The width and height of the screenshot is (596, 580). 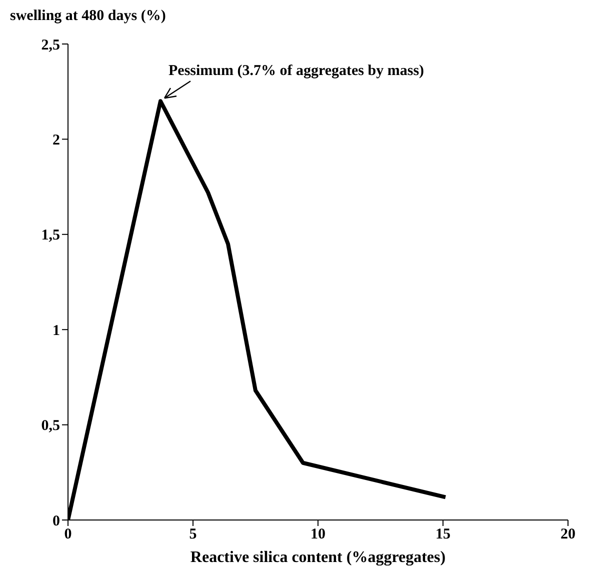 What do you see at coordinates (56, 330) in the screenshot?
I see `y-tick-label: 1` at bounding box center [56, 330].